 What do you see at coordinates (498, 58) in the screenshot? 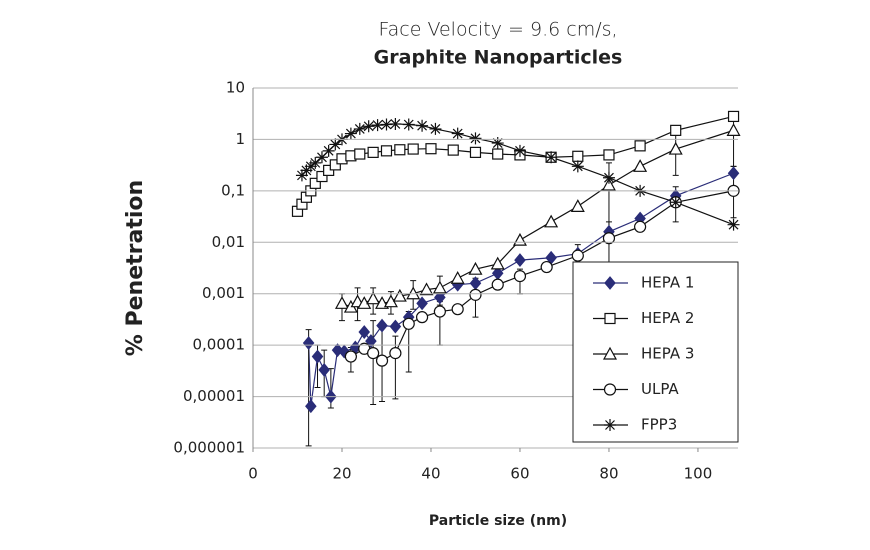
I see `chart-subtitle: Graphite Nanoparticles` at bounding box center [498, 58].